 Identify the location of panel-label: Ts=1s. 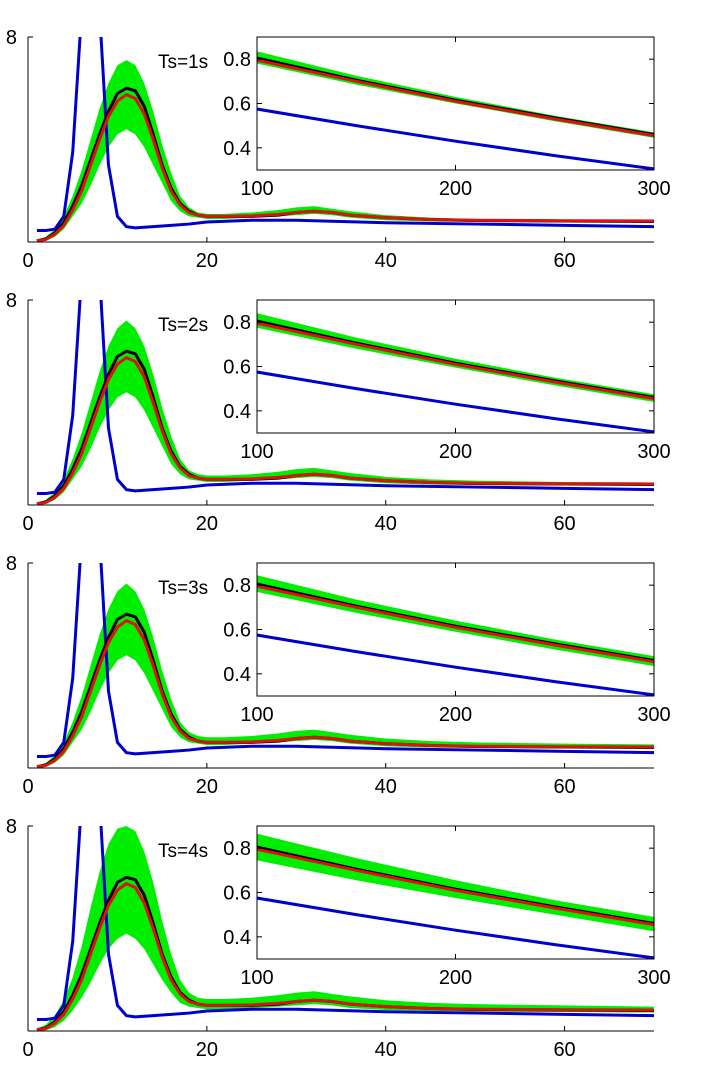
(183, 62).